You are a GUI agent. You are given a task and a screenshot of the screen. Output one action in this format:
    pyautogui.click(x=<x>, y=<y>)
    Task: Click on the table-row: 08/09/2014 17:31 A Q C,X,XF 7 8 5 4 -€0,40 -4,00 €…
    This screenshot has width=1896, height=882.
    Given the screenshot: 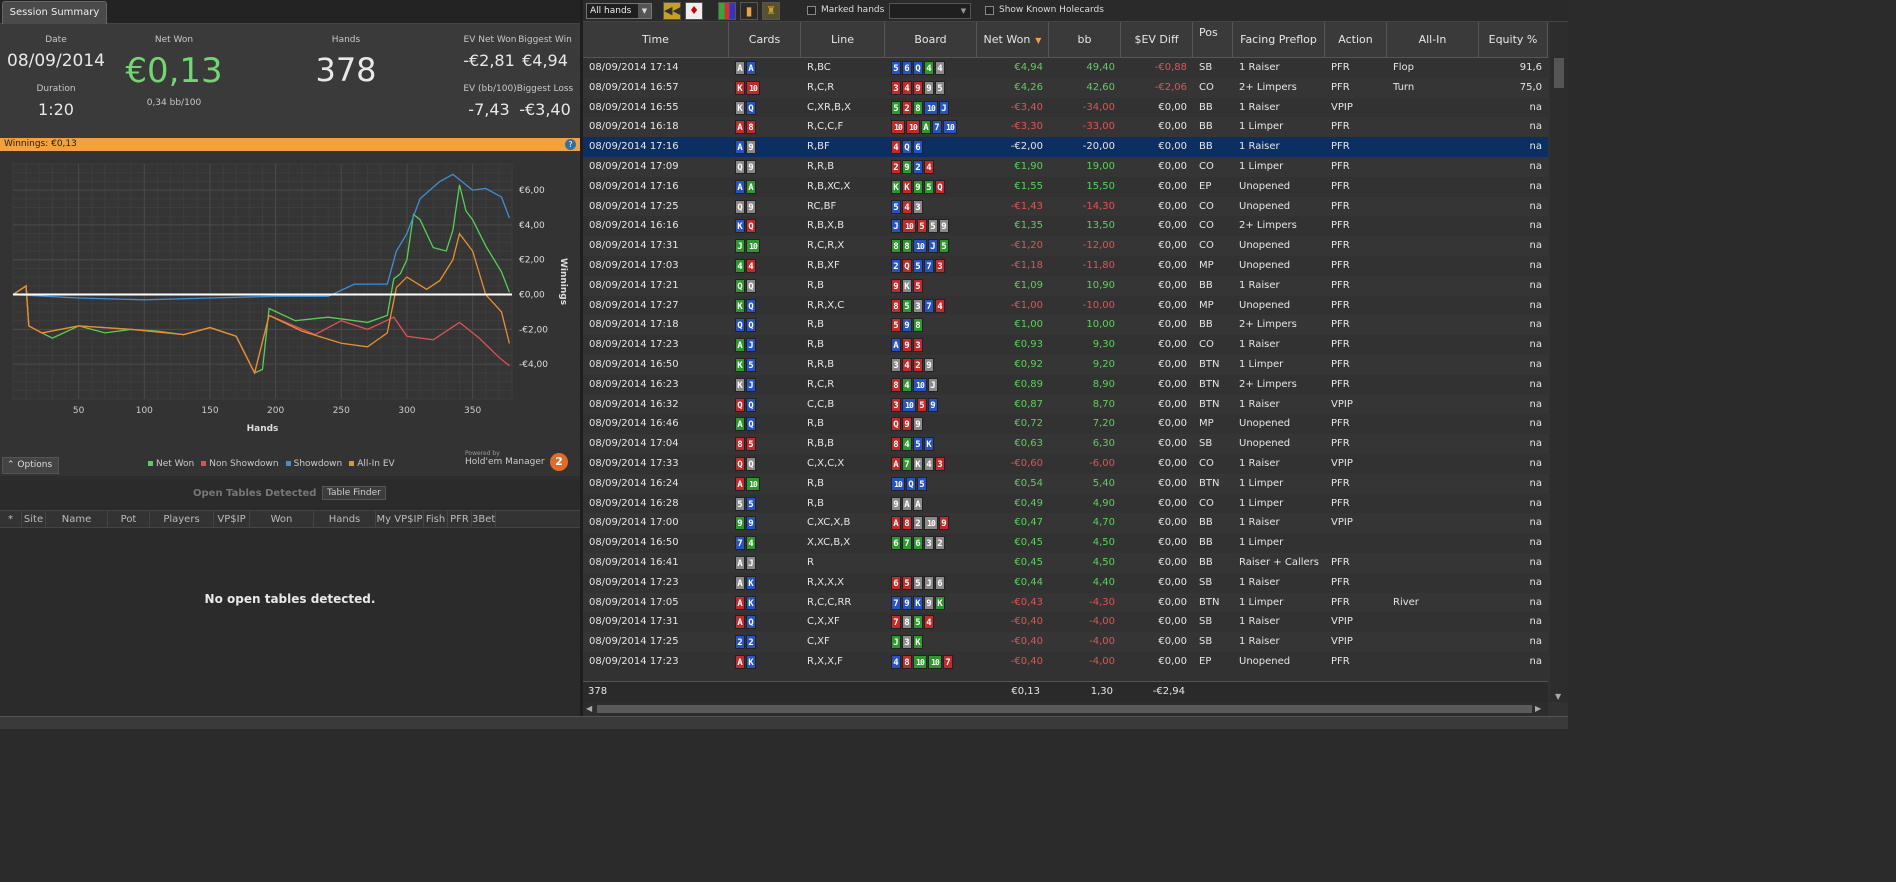 What is the action you would take?
    pyautogui.click(x=1065, y=622)
    